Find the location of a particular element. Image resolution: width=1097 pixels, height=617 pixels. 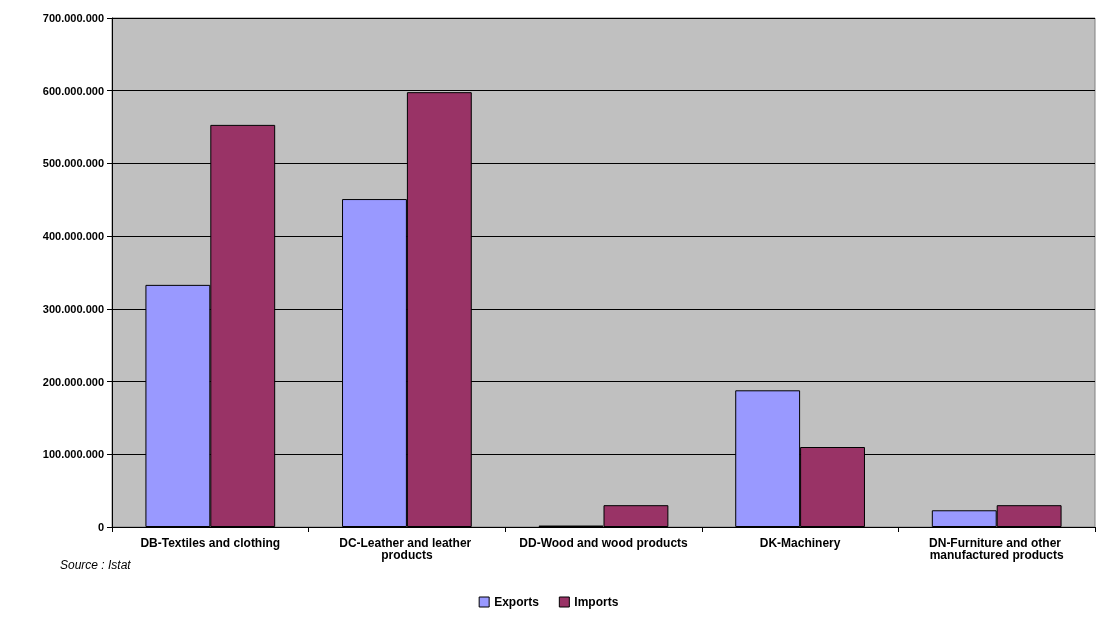

y-tick-label: 300.000.000 is located at coordinates (73, 308).